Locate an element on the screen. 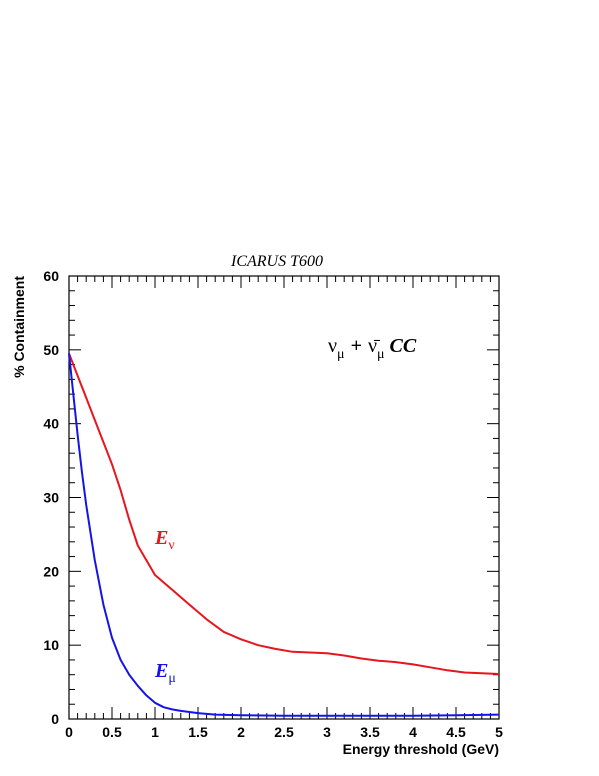 The height and width of the screenshot is (776, 599). x-tick-label: 0.5 is located at coordinates (112, 732).